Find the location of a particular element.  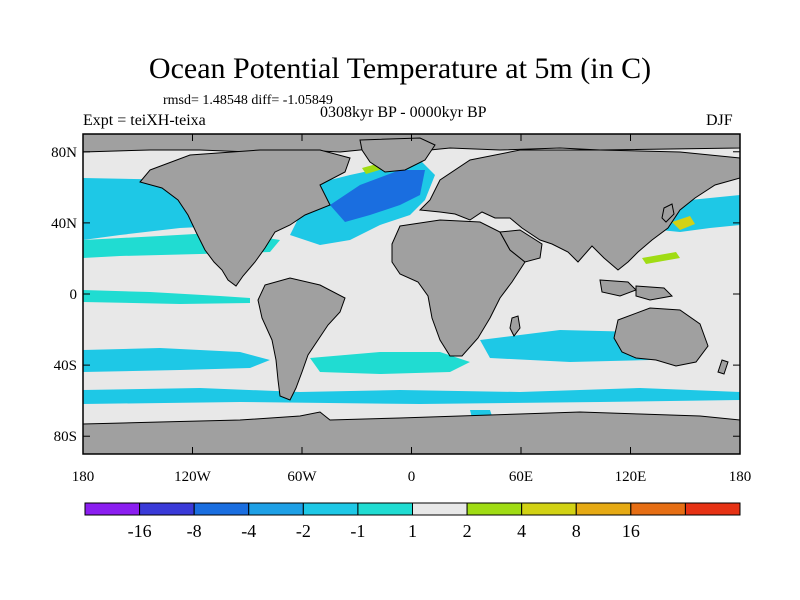

lon-tick-label: 0 is located at coordinates (412, 477).